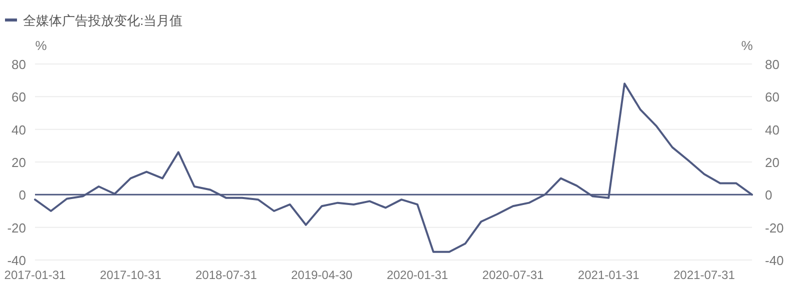  What do you see at coordinates (772, 162) in the screenshot?
I see `y2-tick-label: 20` at bounding box center [772, 162].